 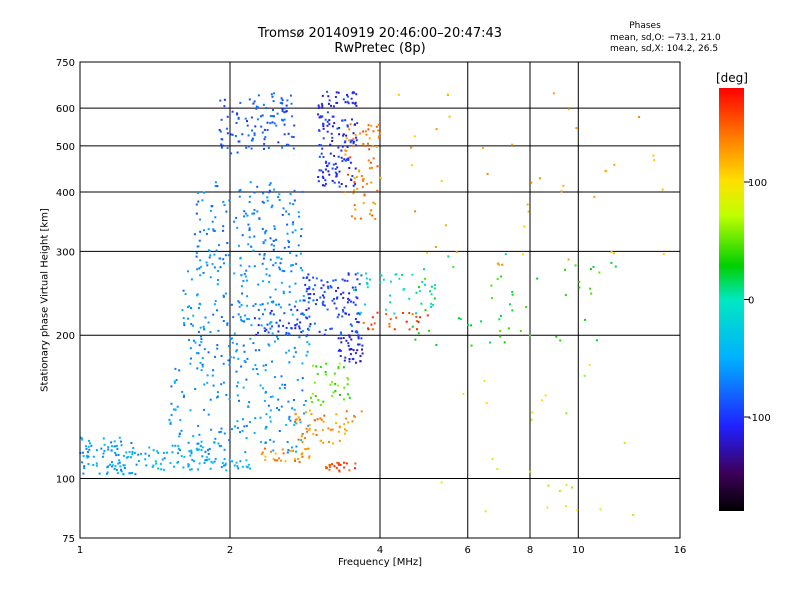 What do you see at coordinates (757, 301) in the screenshot?
I see `colorbar-ticks: -100 0 100` at bounding box center [757, 301].